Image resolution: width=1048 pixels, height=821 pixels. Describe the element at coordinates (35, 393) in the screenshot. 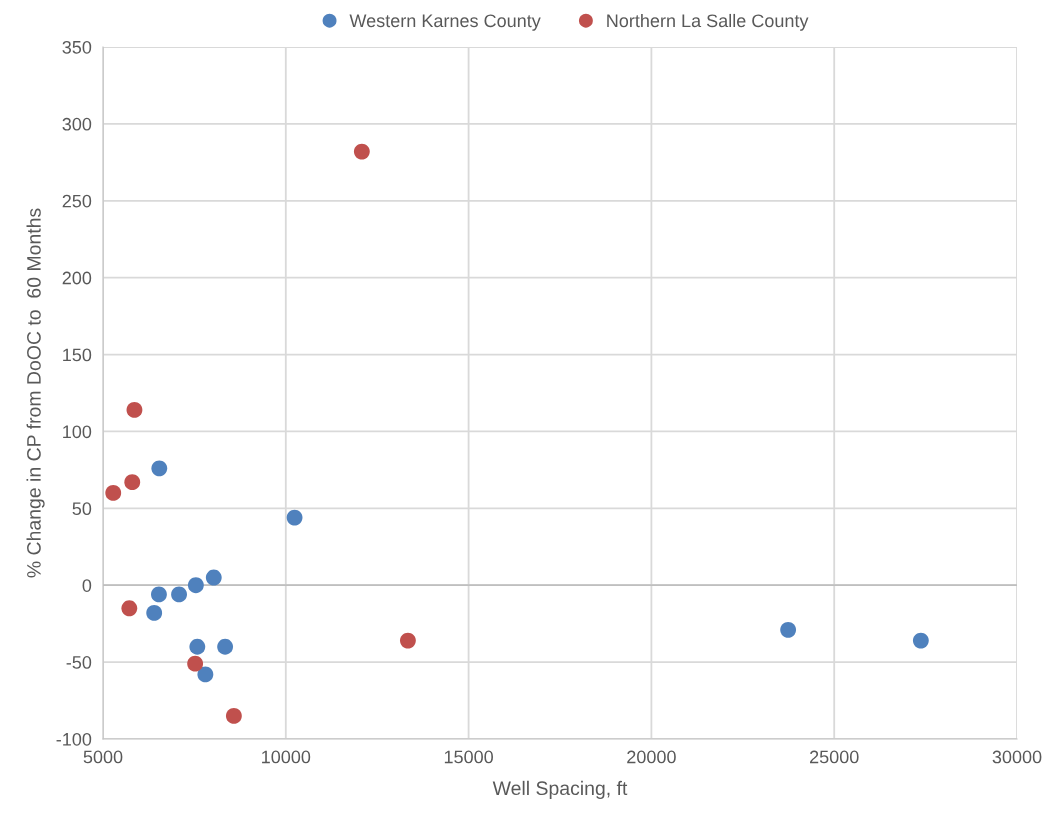

I see `y-axis-title: % Change in CP from DoOC to 60 Months` at that location.